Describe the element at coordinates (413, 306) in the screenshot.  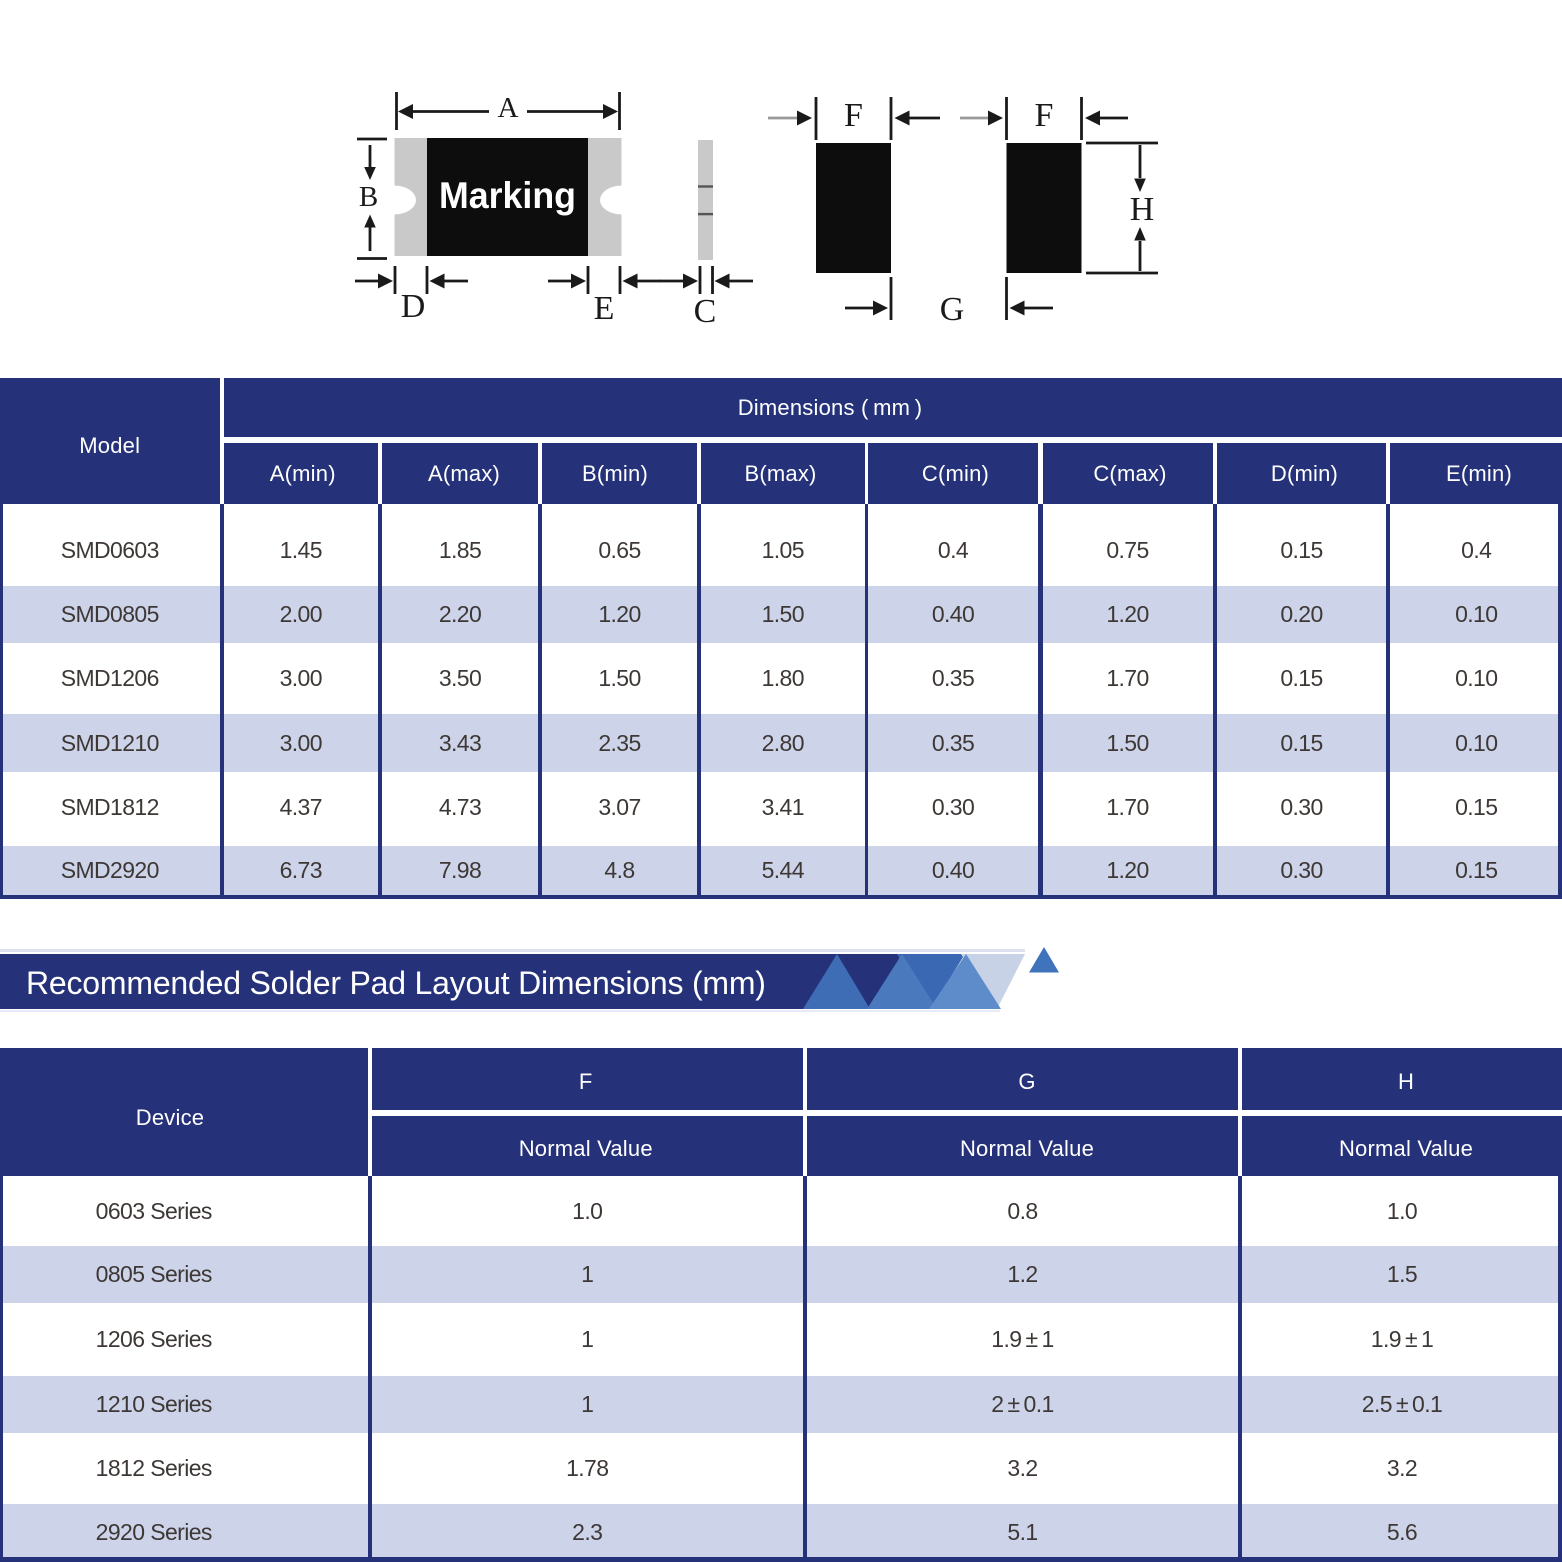
I see `svg-text: D` at that location.